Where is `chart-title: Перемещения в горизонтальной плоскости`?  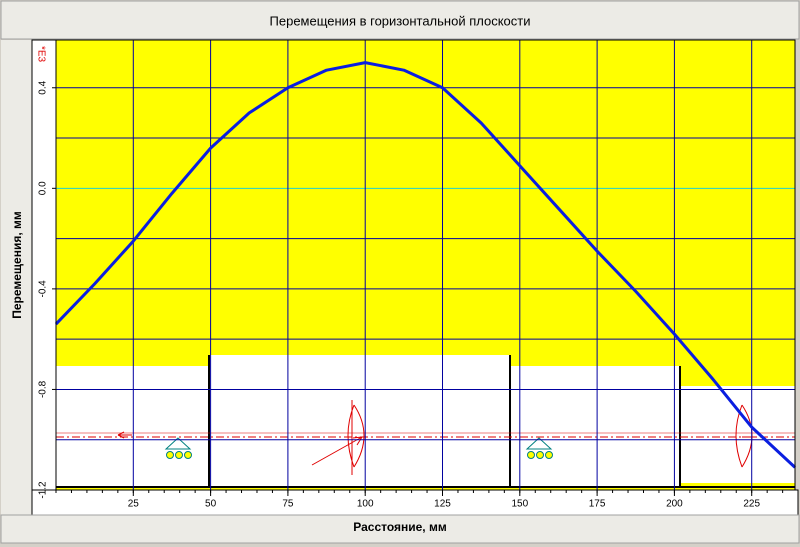 chart-title: Перемещения в горизонтальной плоскости is located at coordinates (400, 20).